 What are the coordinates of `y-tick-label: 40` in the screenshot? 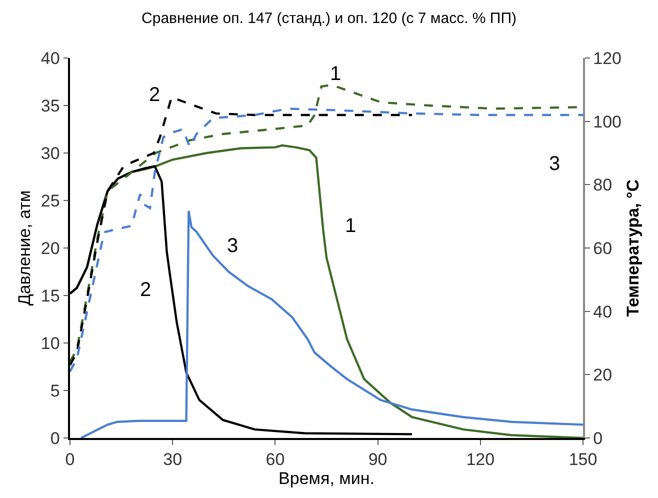 It's located at (50, 58).